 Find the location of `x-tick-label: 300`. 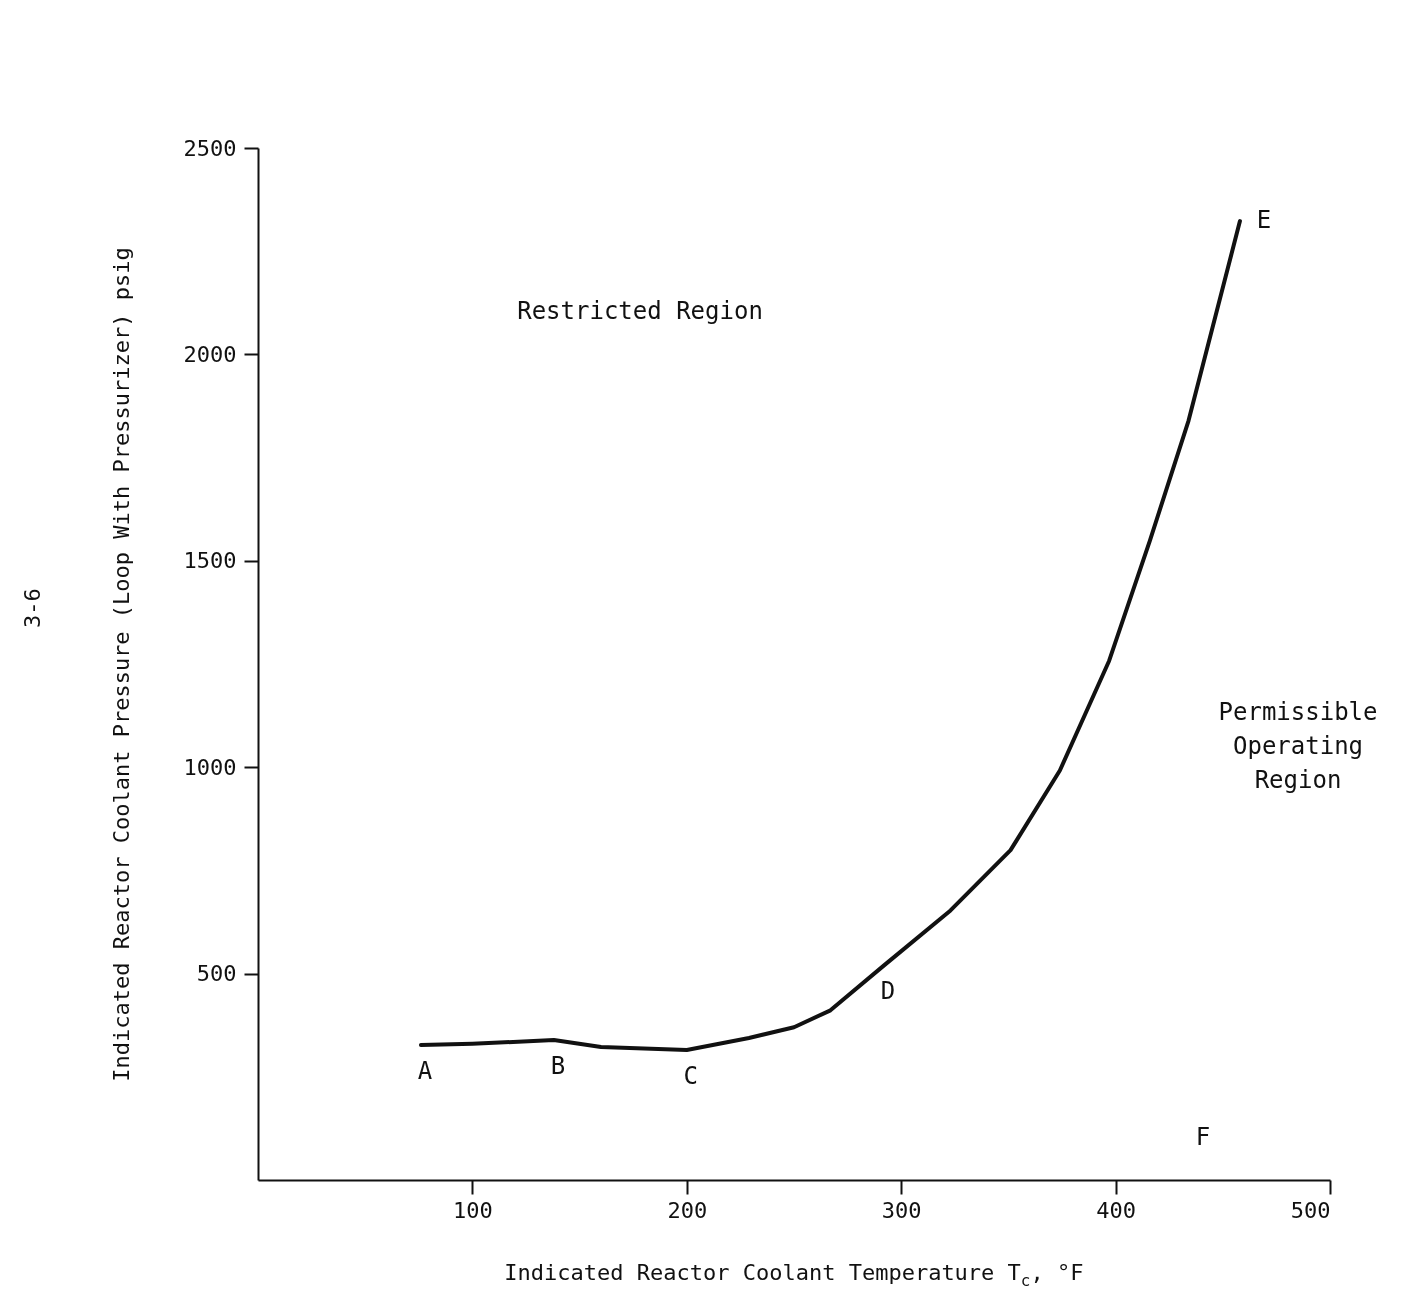

x-tick-label: 300 is located at coordinates (901, 1210).